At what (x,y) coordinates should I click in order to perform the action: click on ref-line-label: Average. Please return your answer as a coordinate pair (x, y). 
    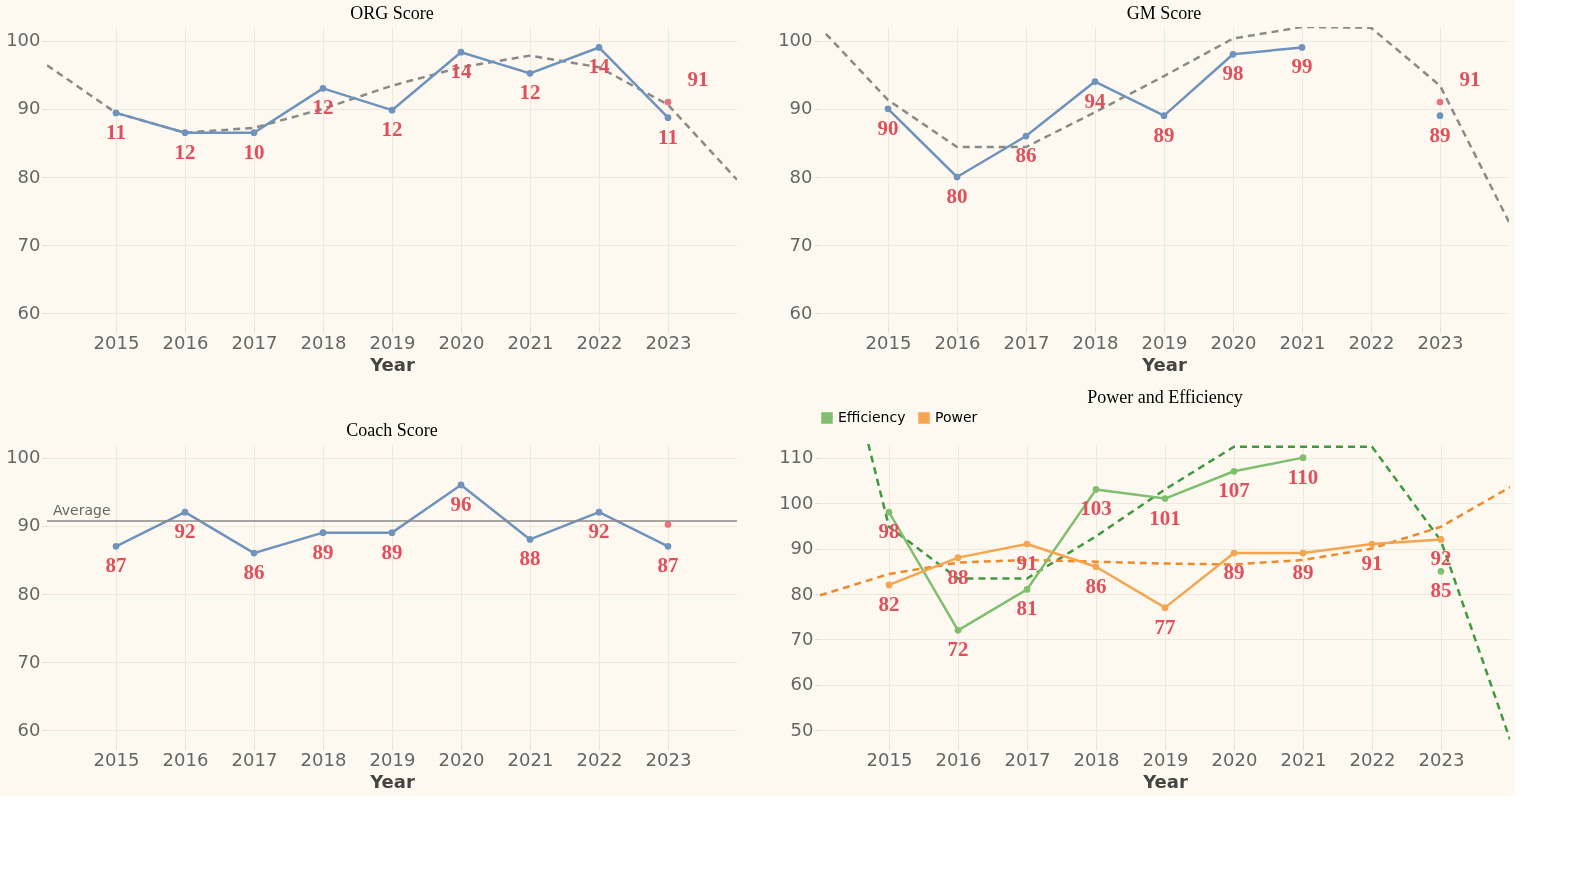
    Looking at the image, I should click on (82, 510).